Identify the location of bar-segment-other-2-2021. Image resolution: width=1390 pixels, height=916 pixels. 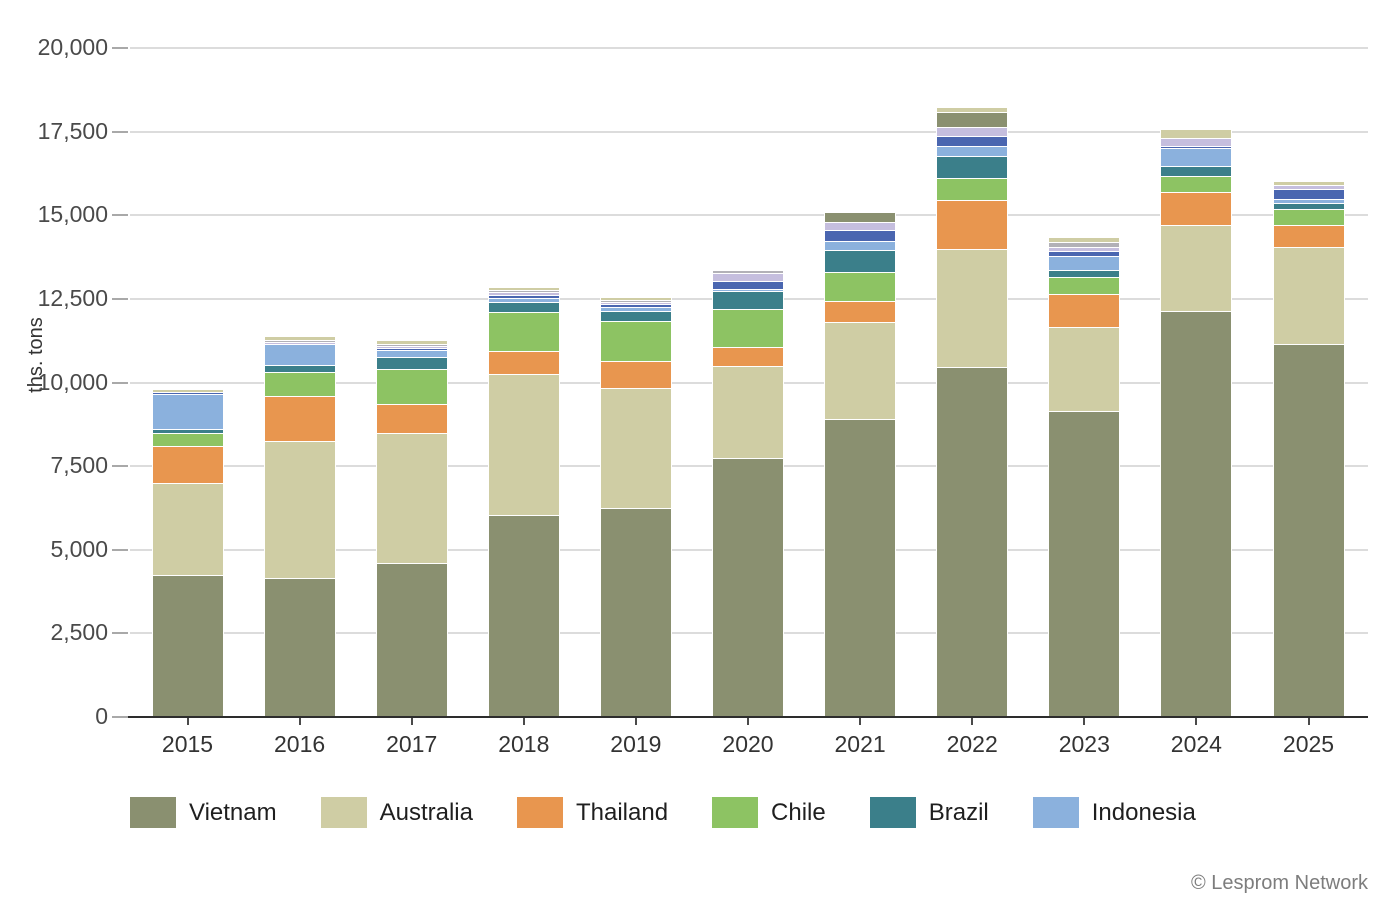
(860, 226).